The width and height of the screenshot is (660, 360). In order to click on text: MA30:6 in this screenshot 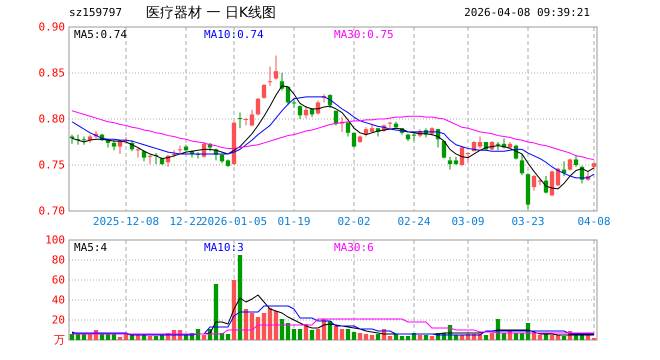, I will do `click(354, 247)`.